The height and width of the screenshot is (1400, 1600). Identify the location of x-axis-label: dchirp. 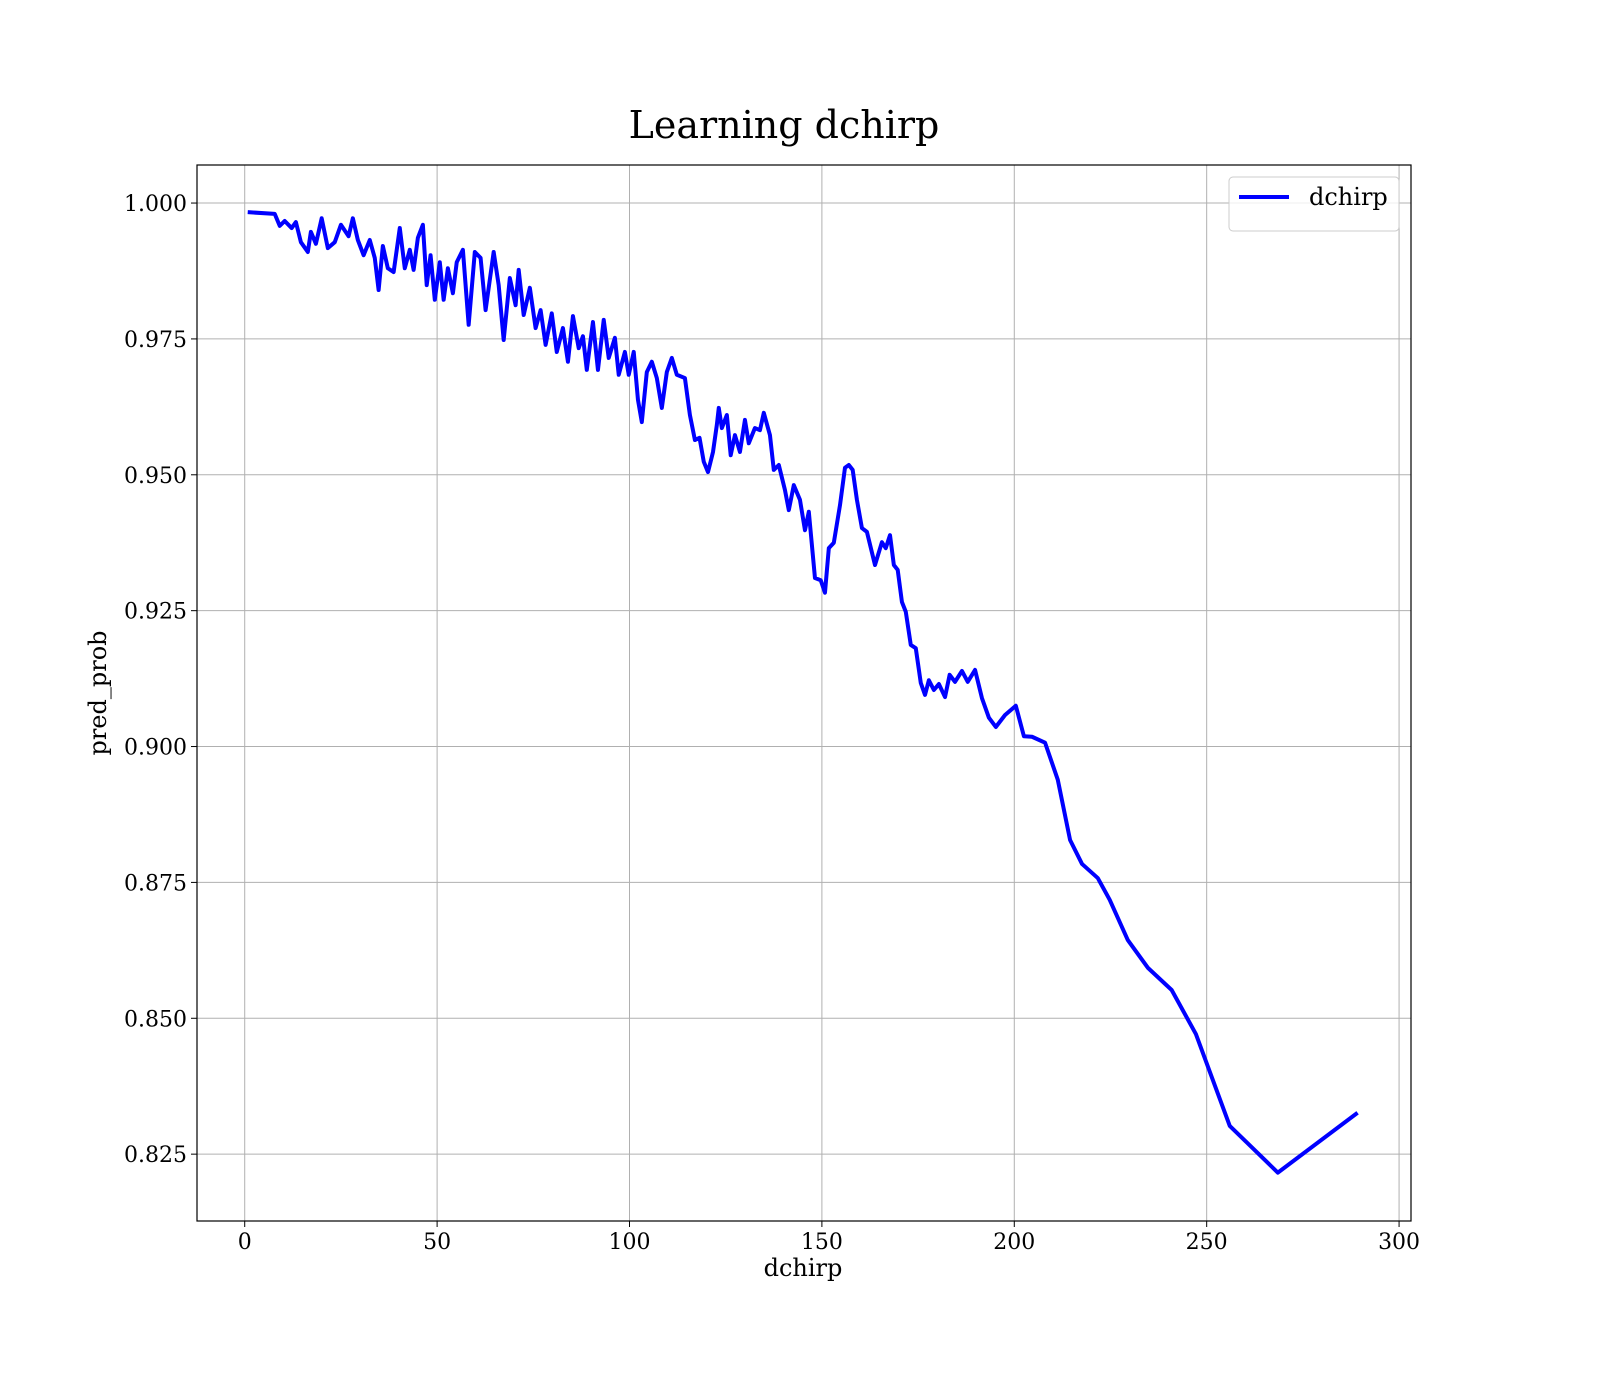
(803, 1268).